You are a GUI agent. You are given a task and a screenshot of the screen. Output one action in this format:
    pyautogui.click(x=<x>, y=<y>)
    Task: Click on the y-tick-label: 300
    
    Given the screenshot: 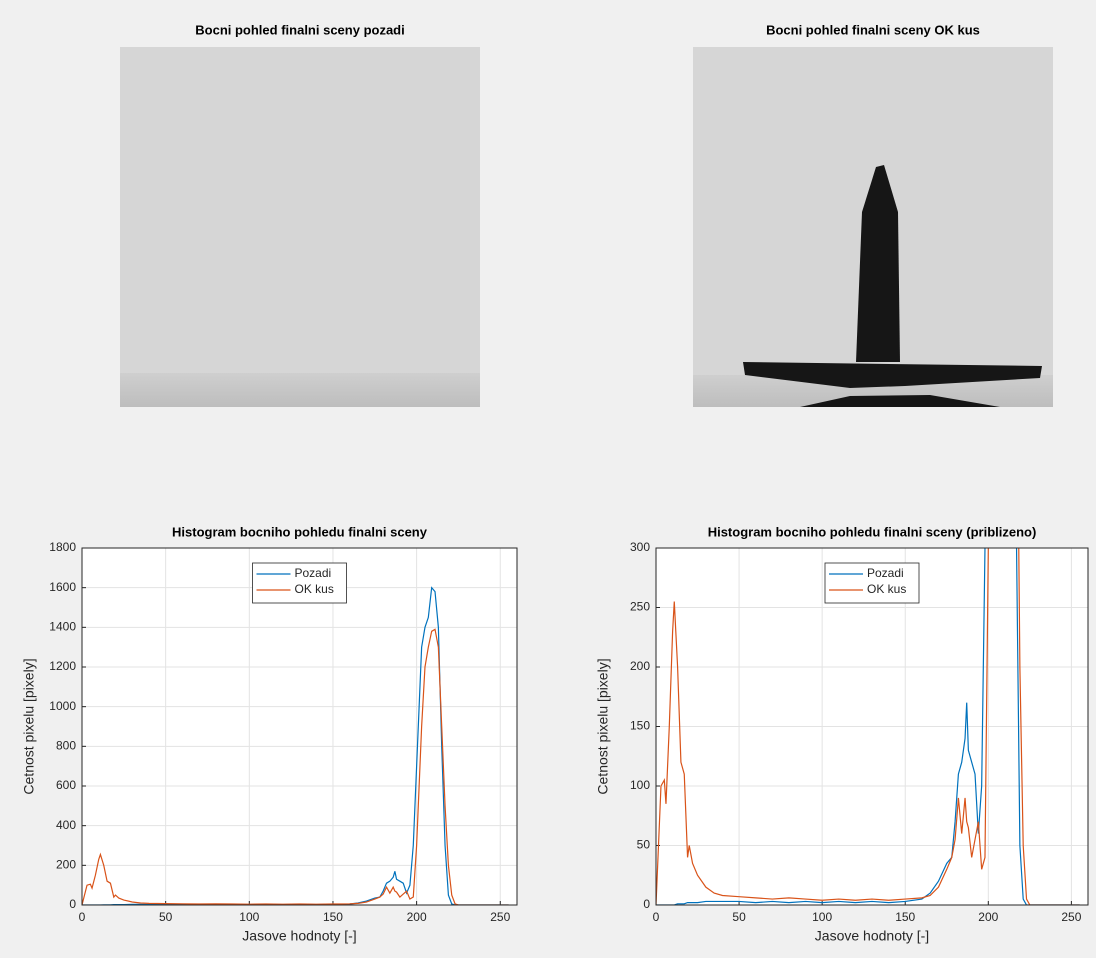 What is the action you would take?
    pyautogui.click(x=640, y=547)
    